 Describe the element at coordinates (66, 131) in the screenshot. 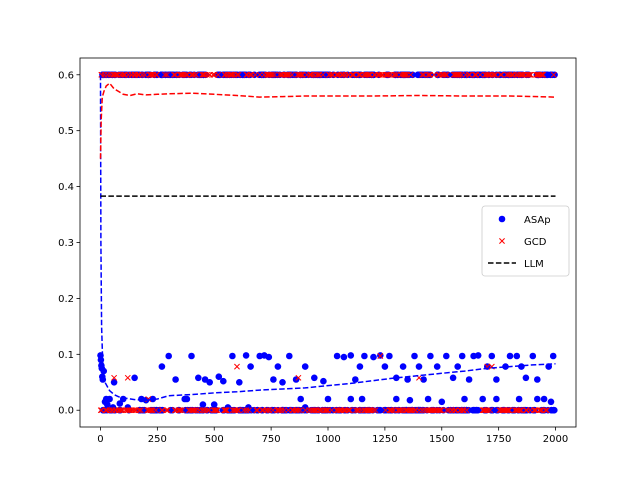

I see `y-tick-label: 0.5` at that location.